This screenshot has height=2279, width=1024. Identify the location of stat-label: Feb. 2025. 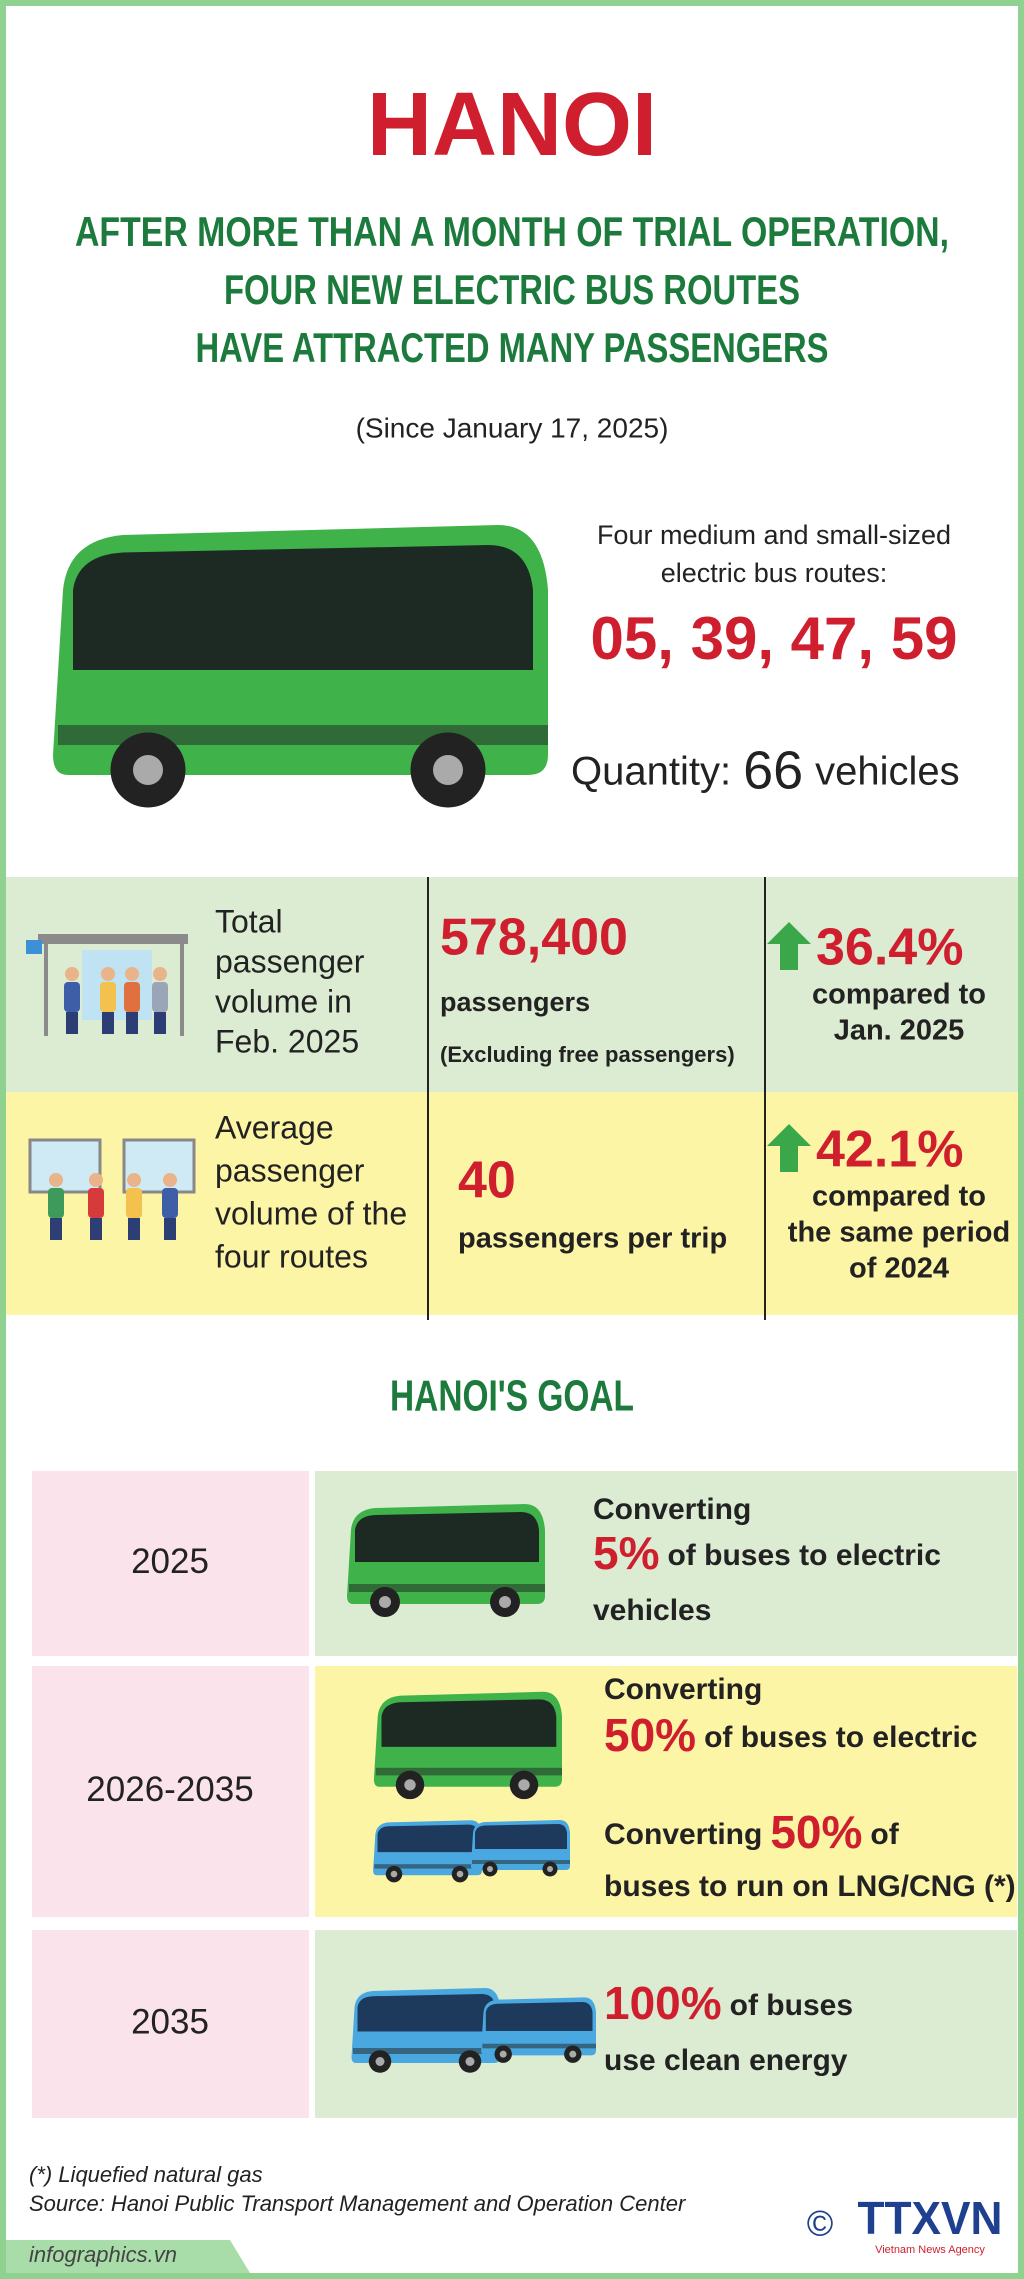
(287, 1041).